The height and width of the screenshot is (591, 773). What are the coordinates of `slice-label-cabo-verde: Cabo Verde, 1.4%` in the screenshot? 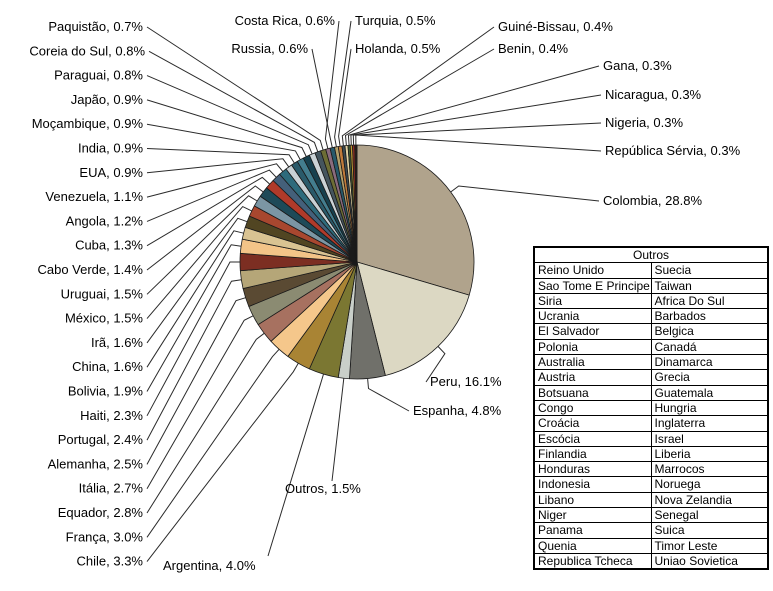 It's located at (90, 269).